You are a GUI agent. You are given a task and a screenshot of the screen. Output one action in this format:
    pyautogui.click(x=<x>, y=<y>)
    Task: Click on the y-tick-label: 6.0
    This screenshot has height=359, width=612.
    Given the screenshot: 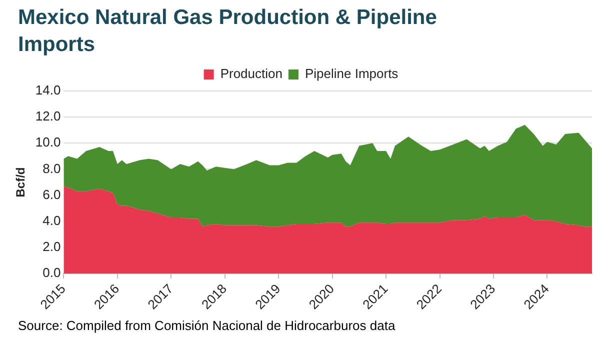 What is the action you would take?
    pyautogui.click(x=51, y=194)
    